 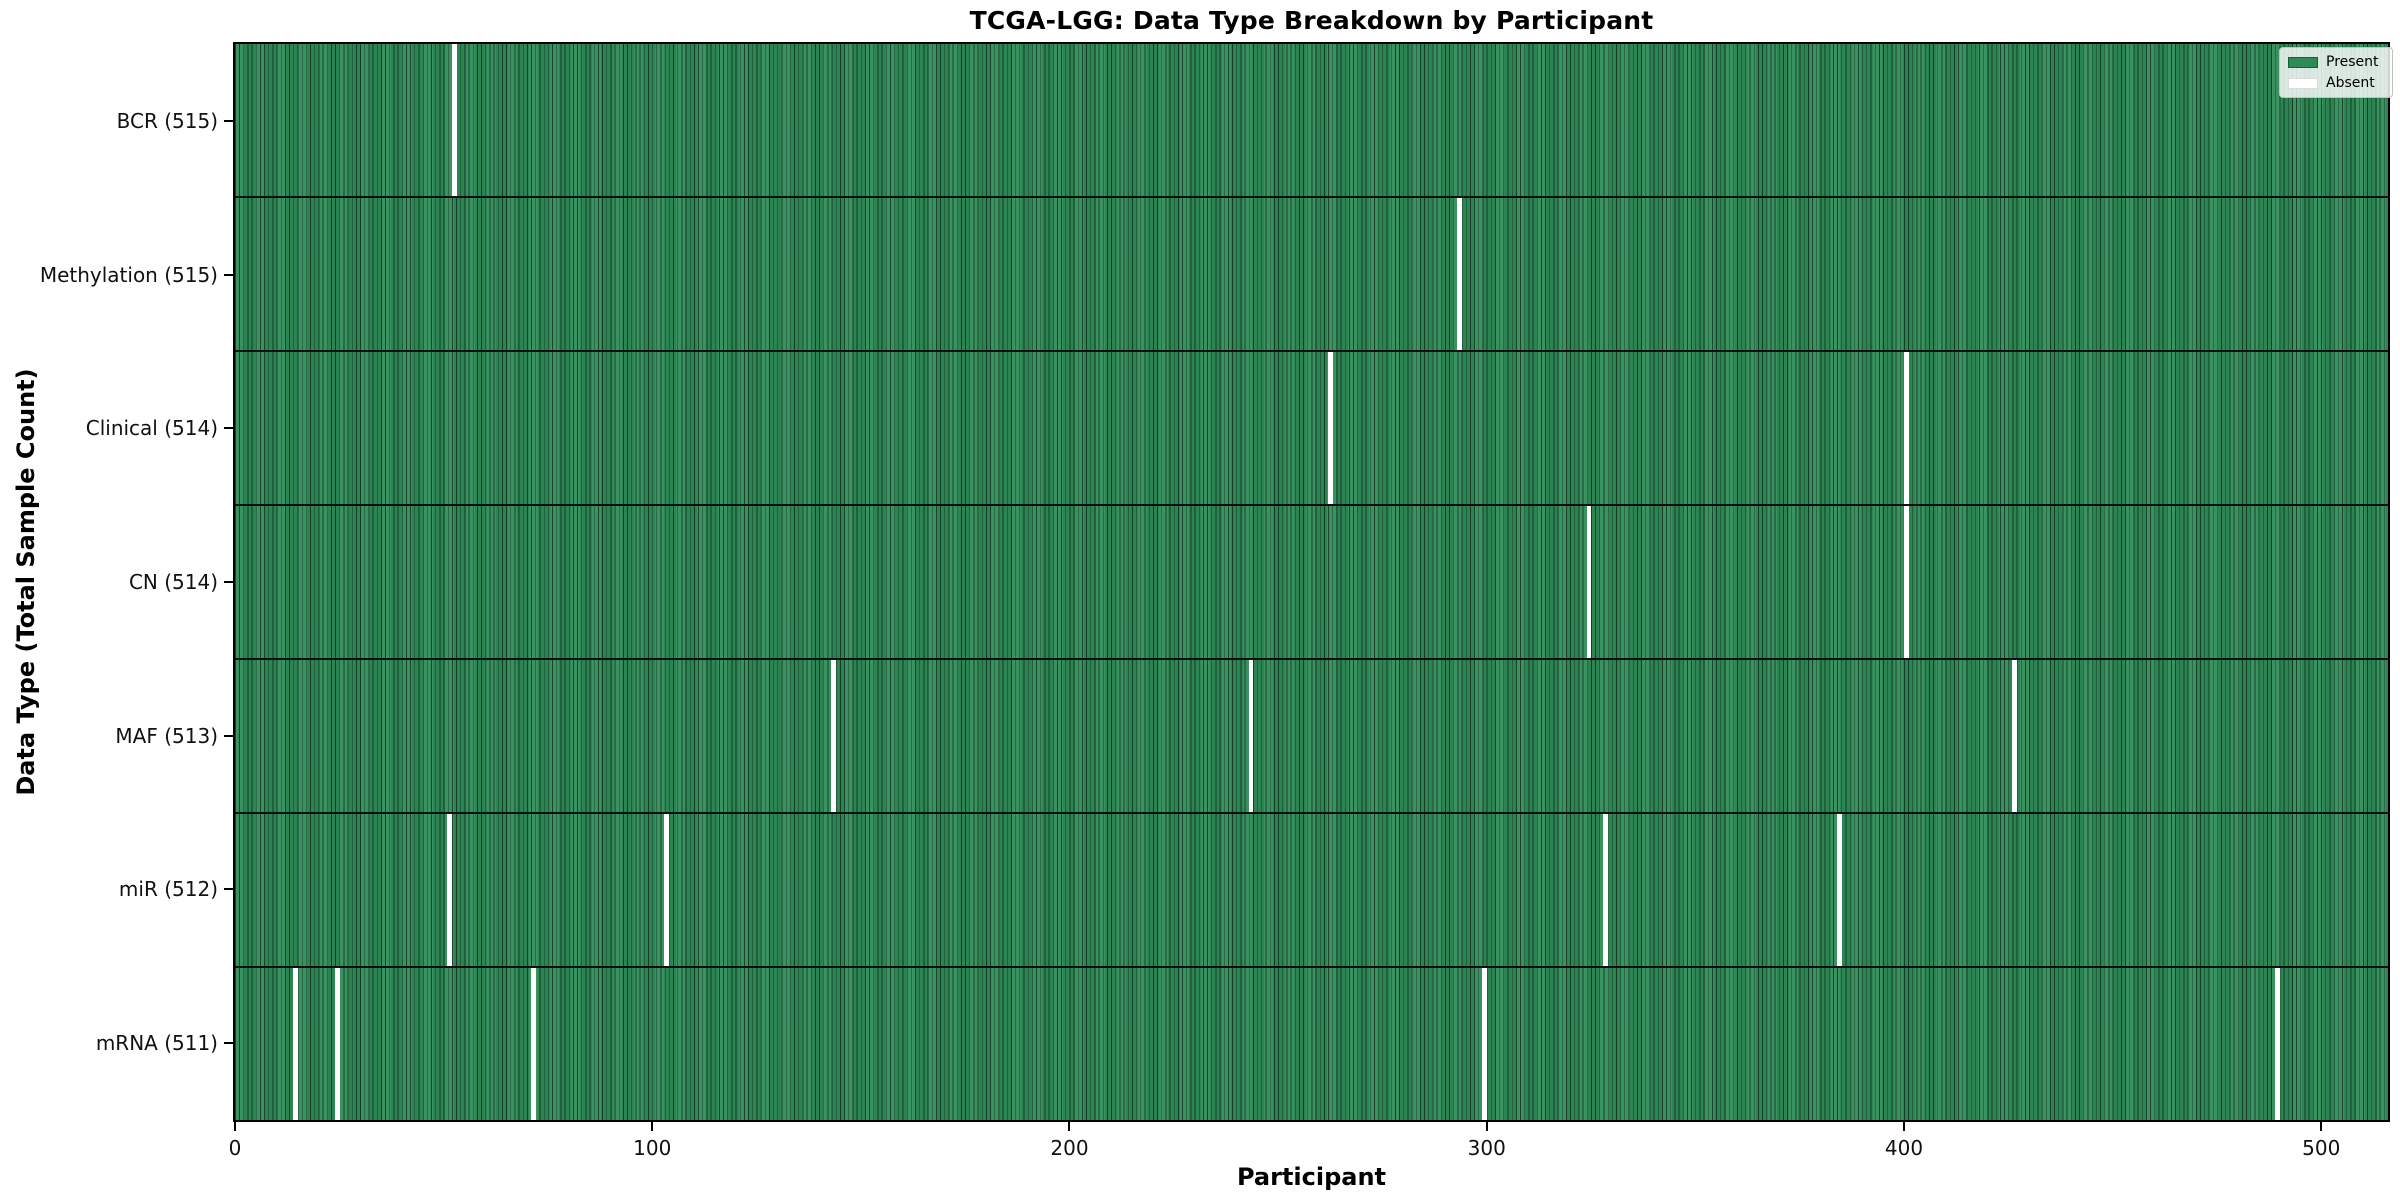 I want to click on legend-item-absent: Absent, so click(x=2336, y=83).